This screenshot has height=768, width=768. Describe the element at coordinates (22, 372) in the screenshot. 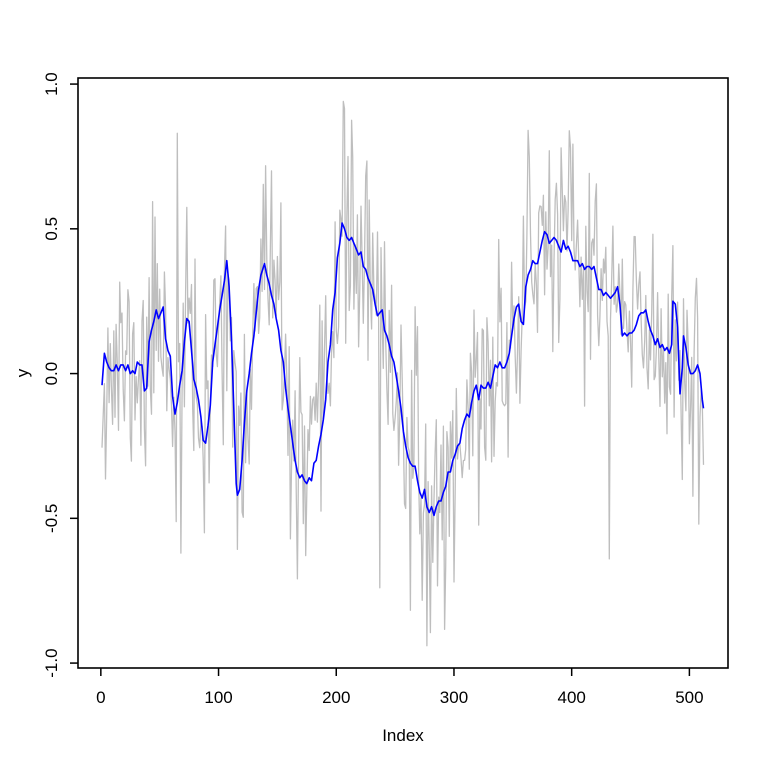

I see `y-axis-title: y` at that location.